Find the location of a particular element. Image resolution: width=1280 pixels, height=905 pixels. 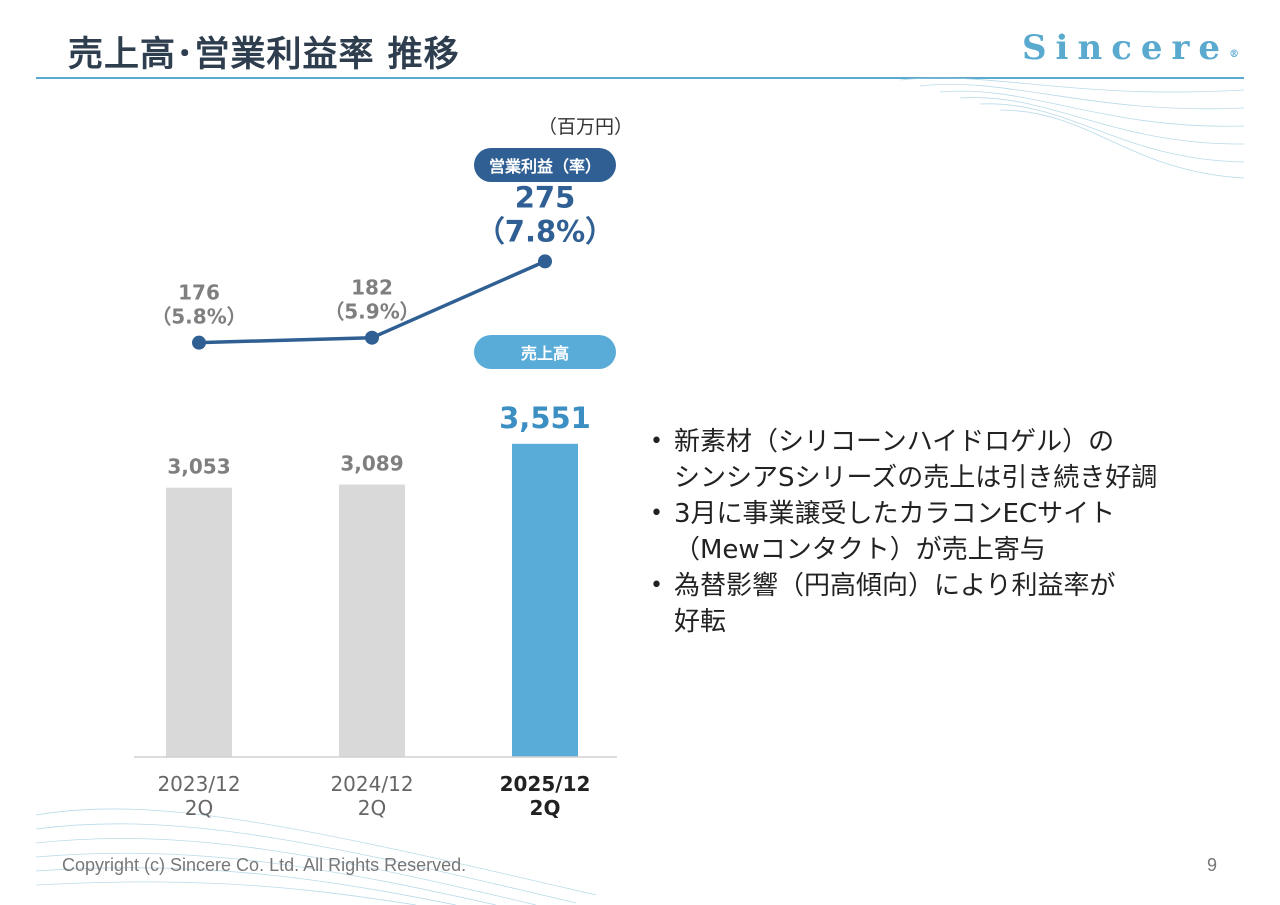

operating-profit-rate-label: （7.8%） is located at coordinates (545, 231).